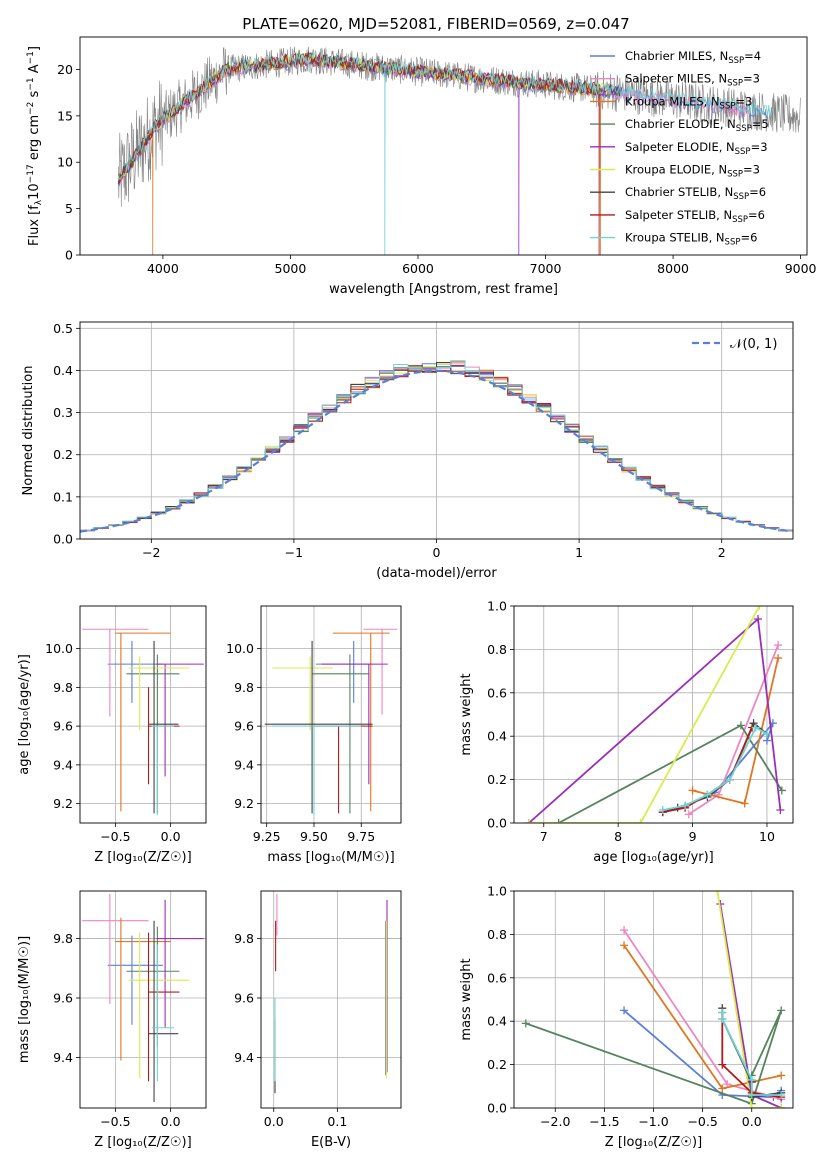 The image size is (819, 1170). I want to click on y-axis-label: Normed distribution, so click(28, 431).